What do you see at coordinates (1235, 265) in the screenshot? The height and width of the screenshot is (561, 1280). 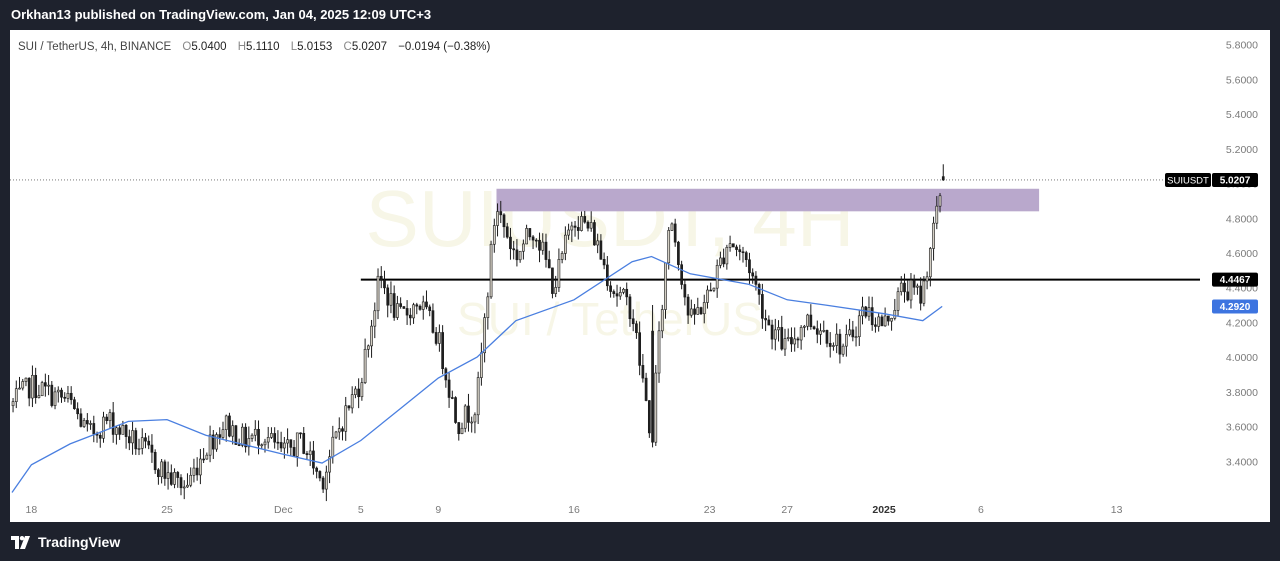 I see `price-axis` at bounding box center [1235, 265].